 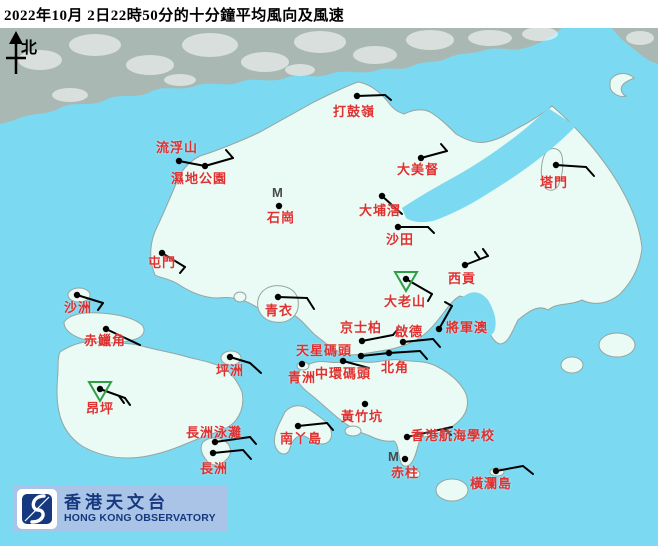 I want to click on station-label: 北角, so click(x=395, y=367).